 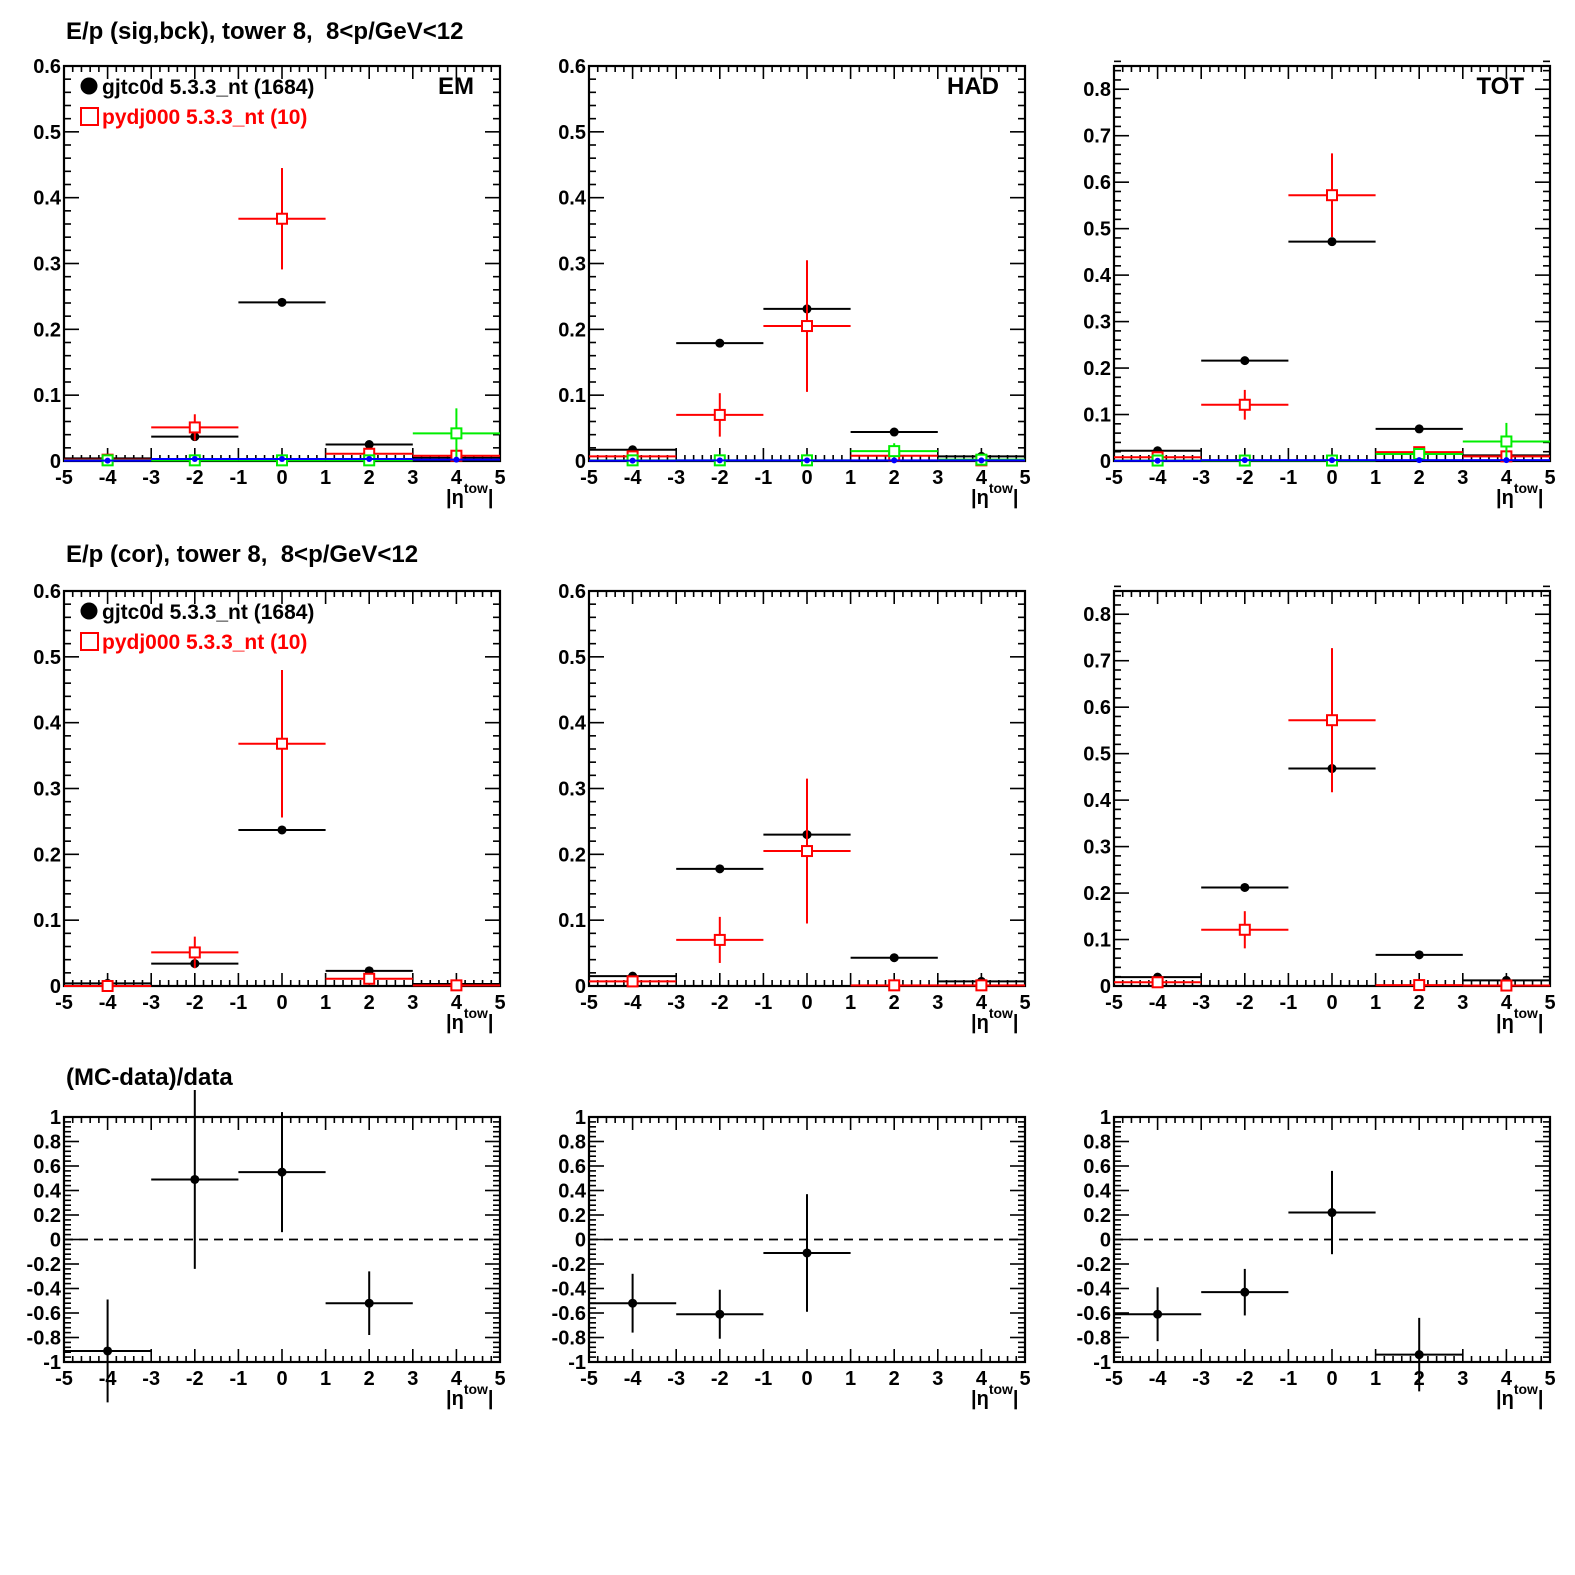 What do you see at coordinates (1526, 1013) in the screenshot?
I see `x-axis-superscript: tow` at bounding box center [1526, 1013].